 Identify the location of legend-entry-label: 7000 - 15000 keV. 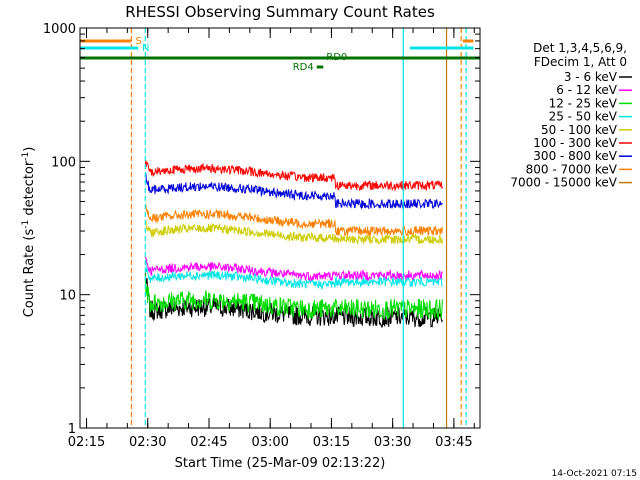
(563, 183).